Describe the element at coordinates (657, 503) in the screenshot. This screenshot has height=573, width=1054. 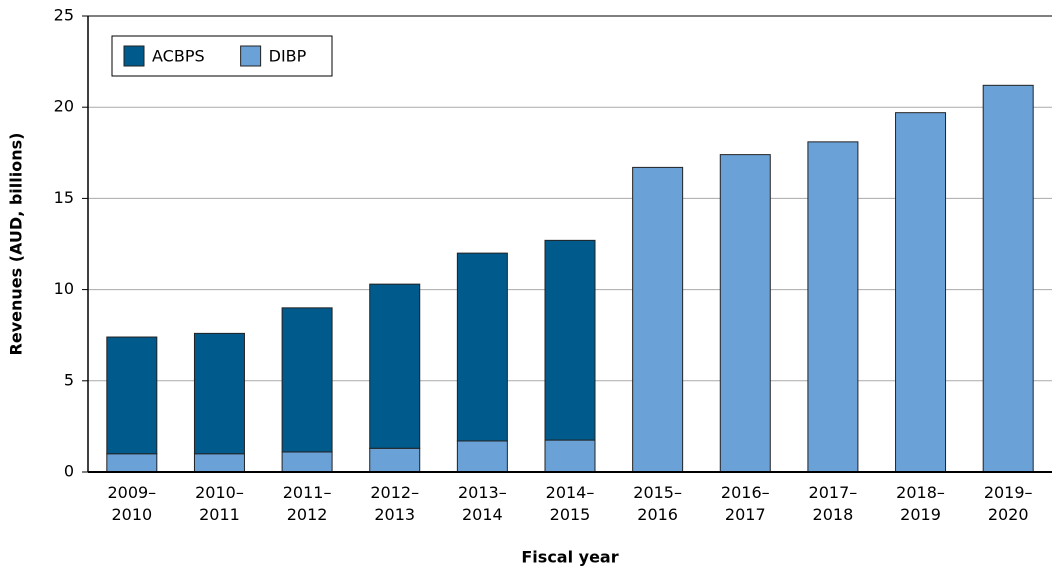
I see `x-tick-label: 2015–2016` at that location.